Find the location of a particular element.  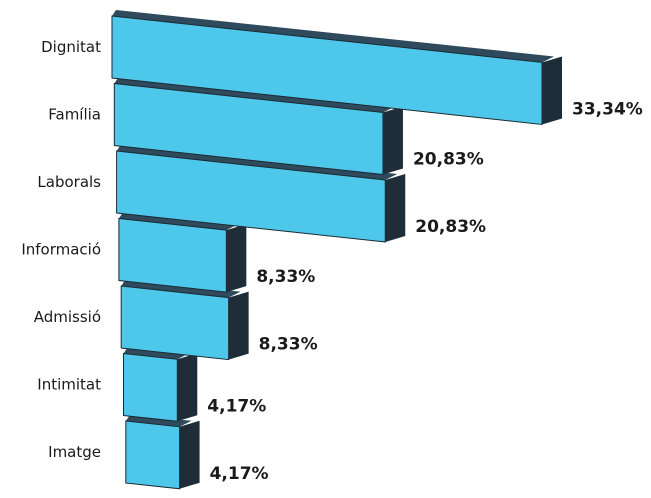

value-label-7: 4,17% is located at coordinates (239, 474).